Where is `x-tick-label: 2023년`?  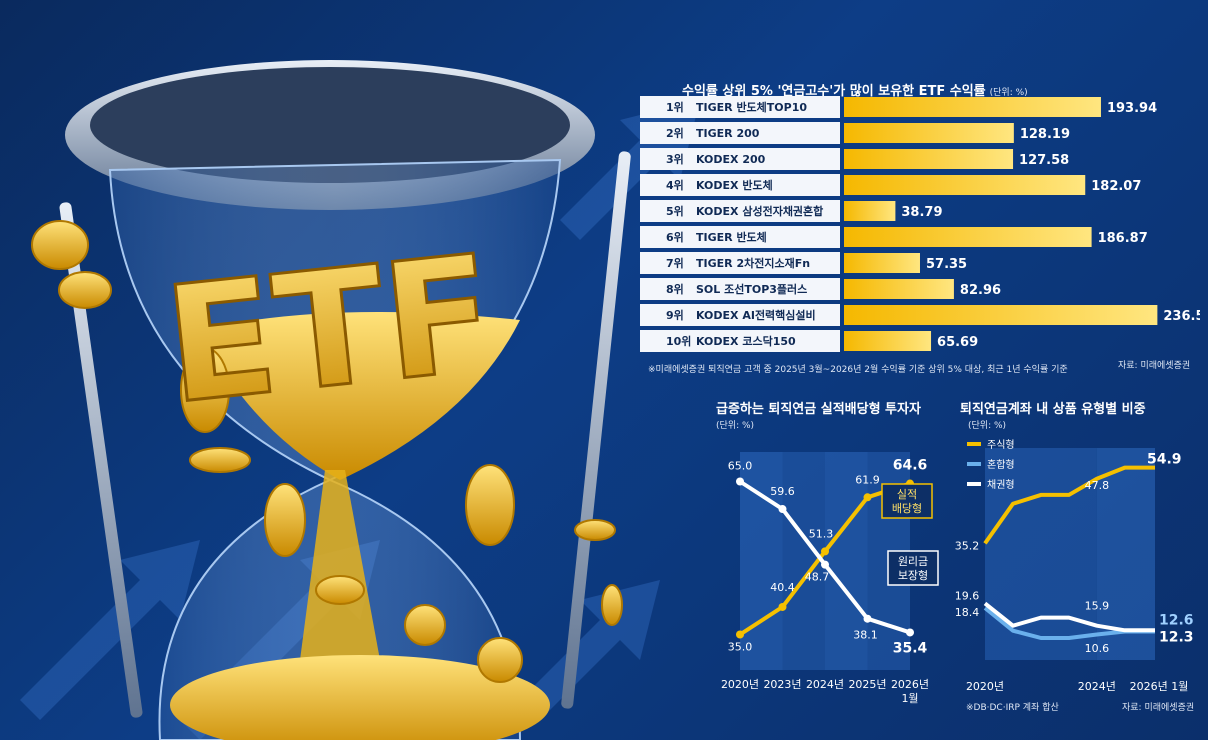 x-tick-label: 2023년 is located at coordinates (782, 684).